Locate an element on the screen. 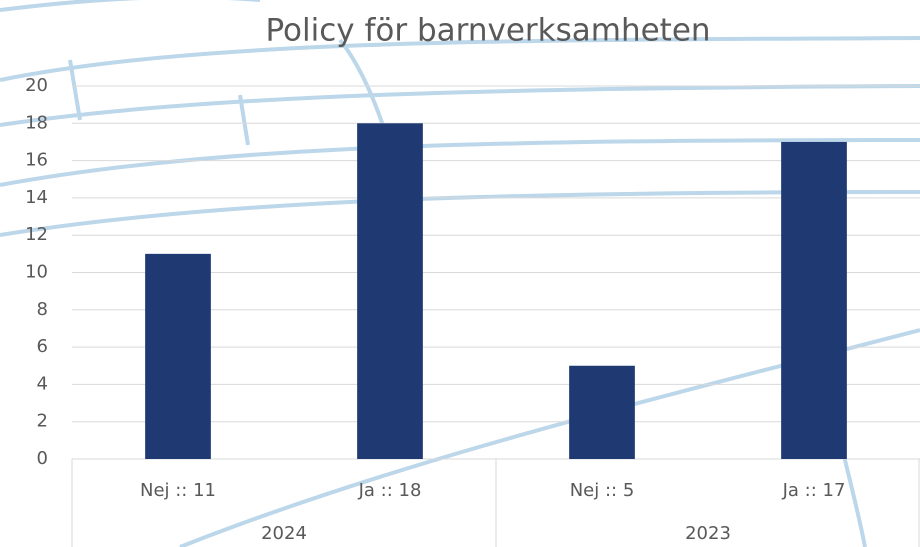 This screenshot has width=920, height=547. group-label: 2024 is located at coordinates (284, 533).